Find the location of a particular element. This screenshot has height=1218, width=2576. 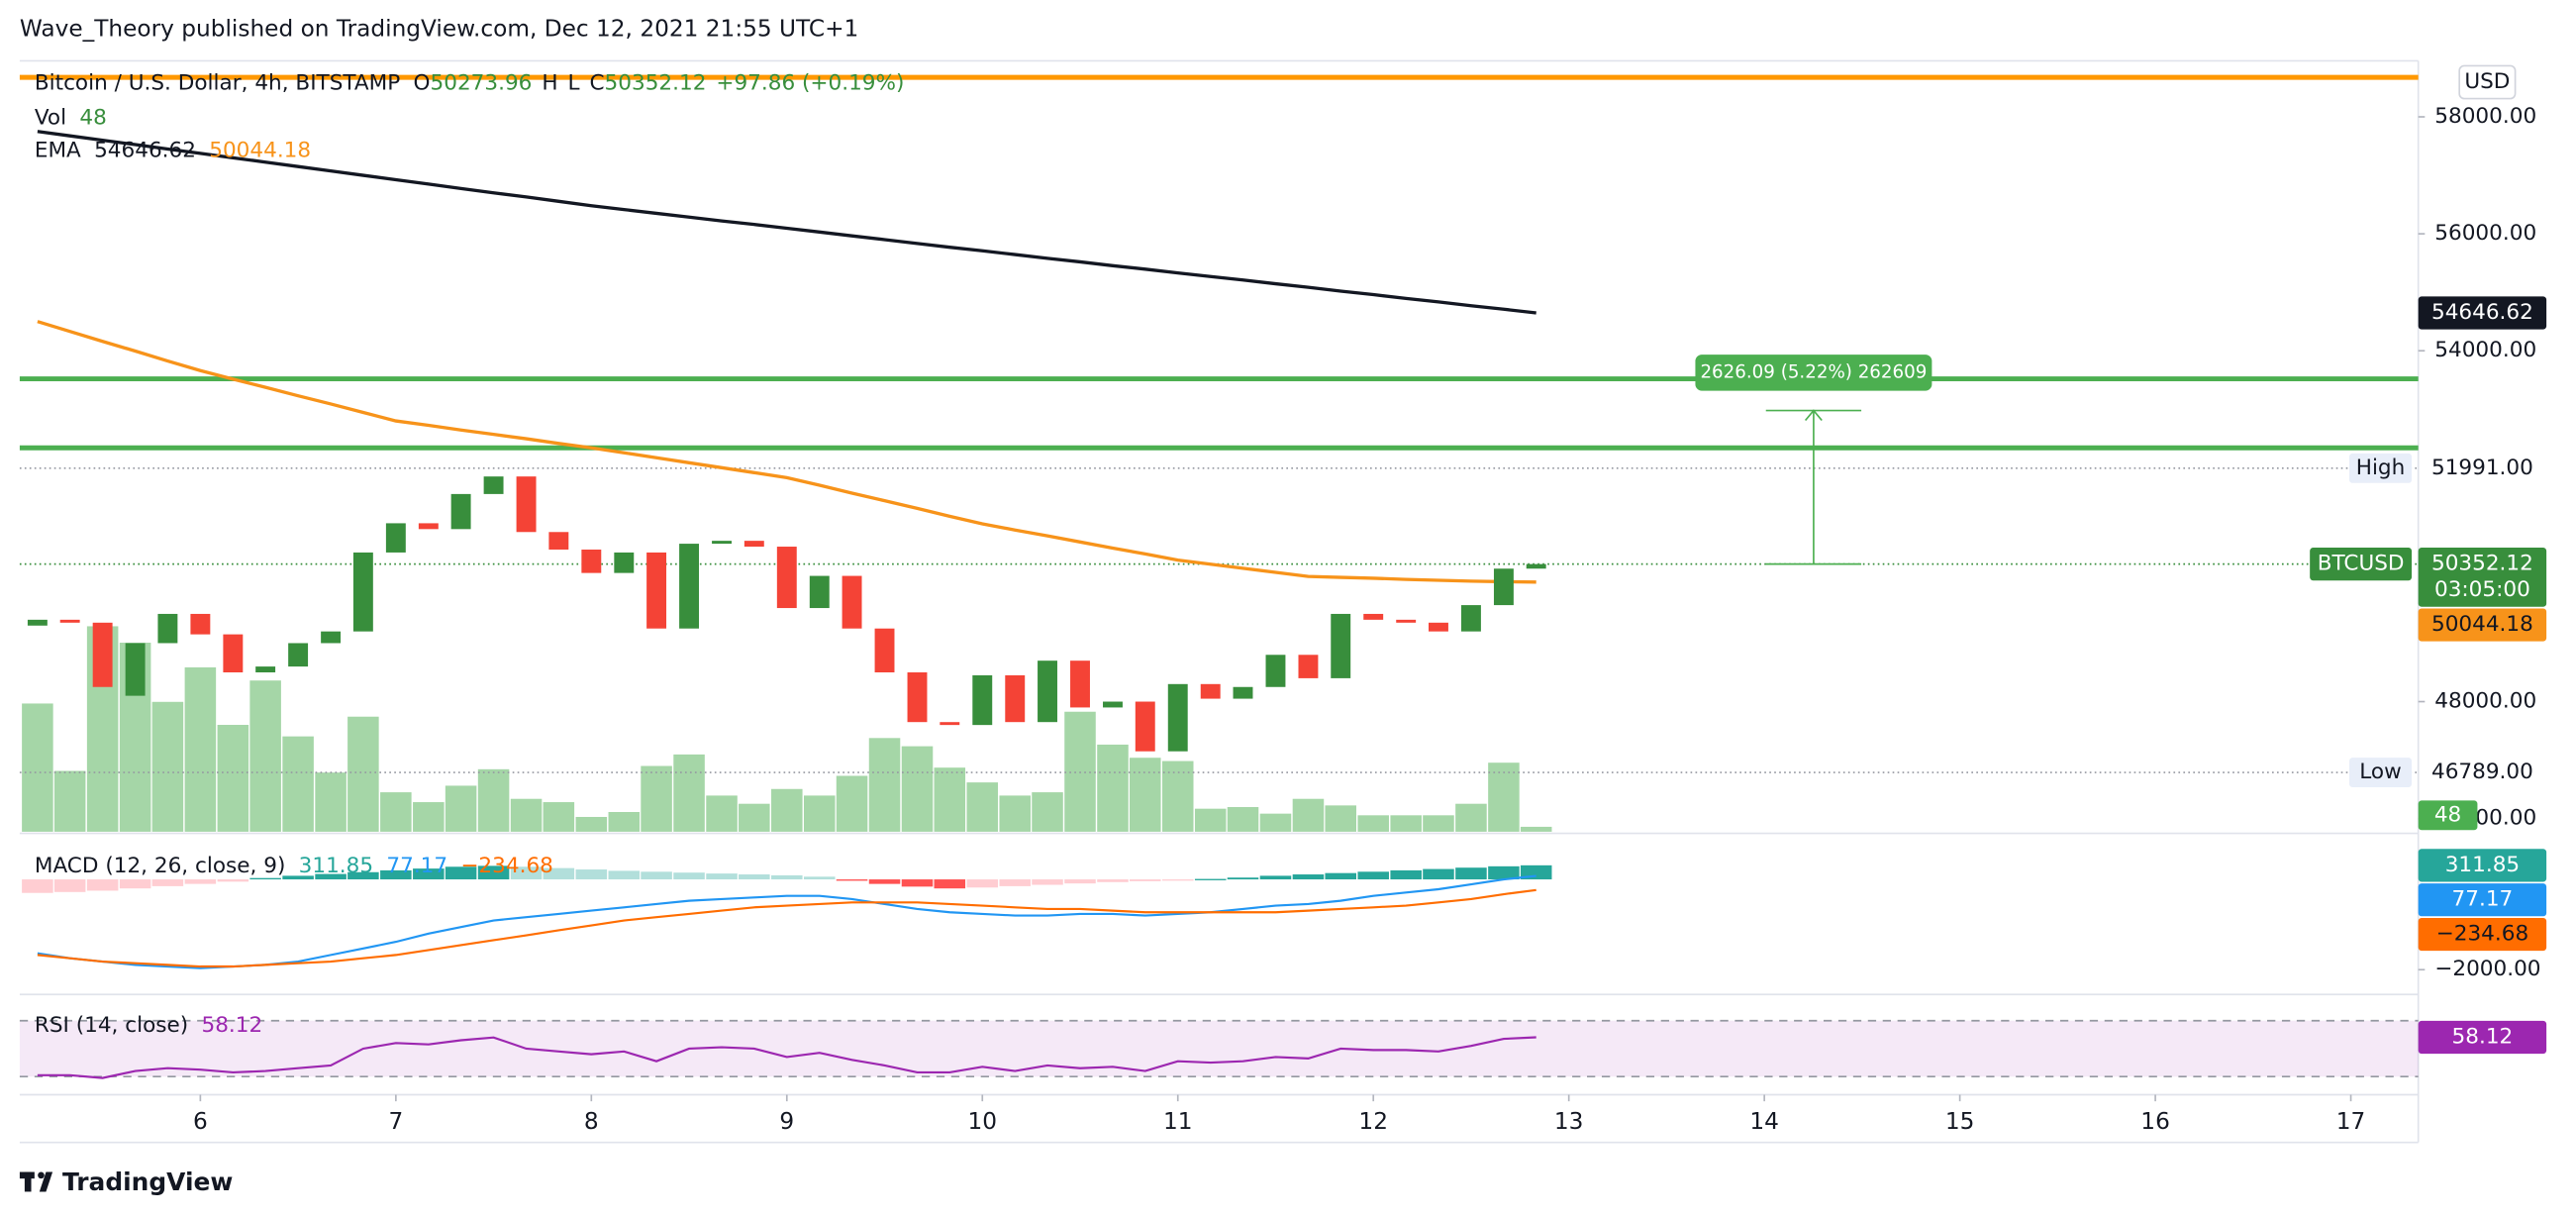

last-price-label: 50352.12 is located at coordinates (2482, 564).